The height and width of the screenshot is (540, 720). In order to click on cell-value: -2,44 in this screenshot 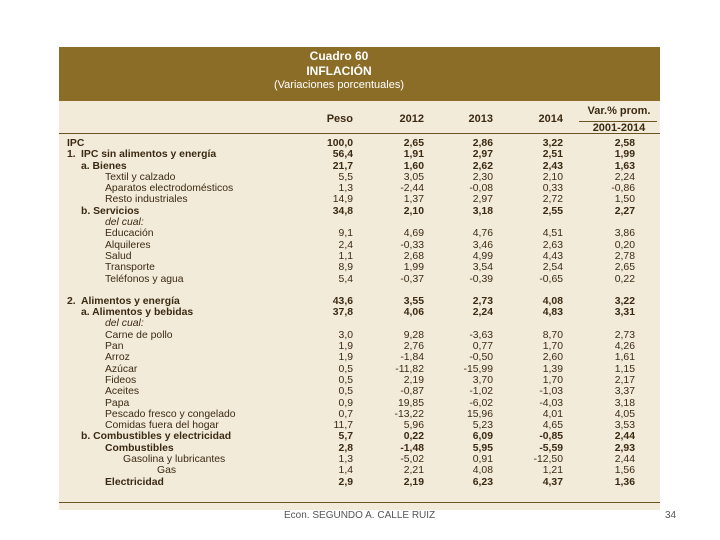, I will do `click(412, 189)`.